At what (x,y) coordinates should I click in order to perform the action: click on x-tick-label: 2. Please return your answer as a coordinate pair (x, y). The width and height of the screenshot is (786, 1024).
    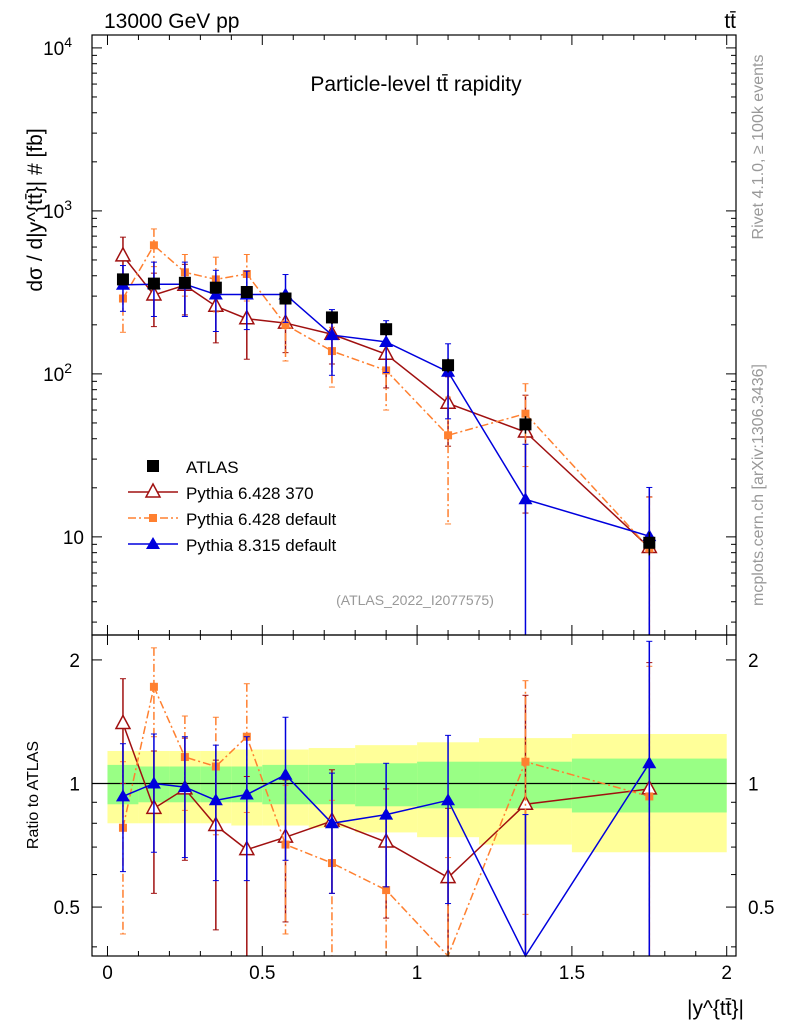
    Looking at the image, I should click on (726, 973).